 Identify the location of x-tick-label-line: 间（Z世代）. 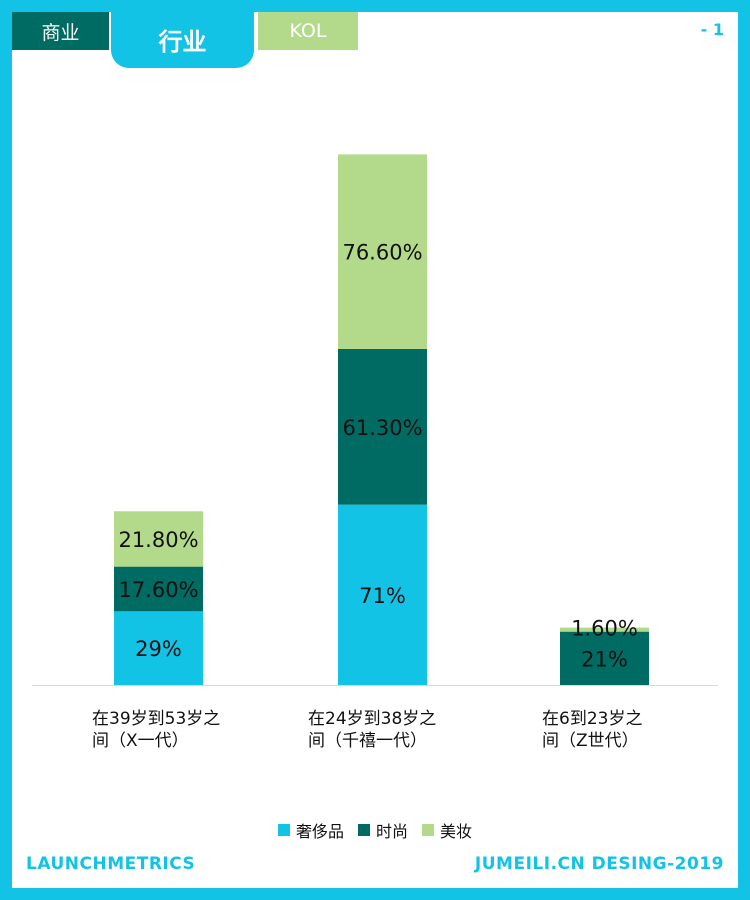
(590, 741).